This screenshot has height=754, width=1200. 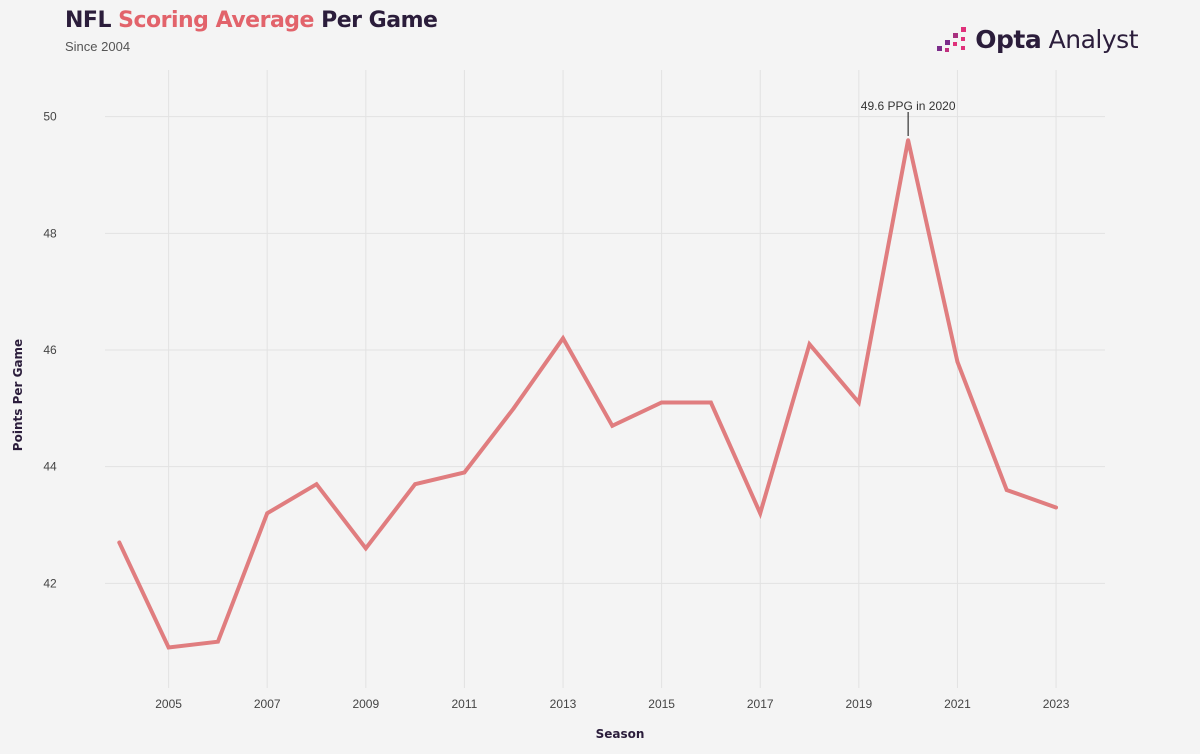 What do you see at coordinates (50, 233) in the screenshot?
I see `y-tick-label: 48` at bounding box center [50, 233].